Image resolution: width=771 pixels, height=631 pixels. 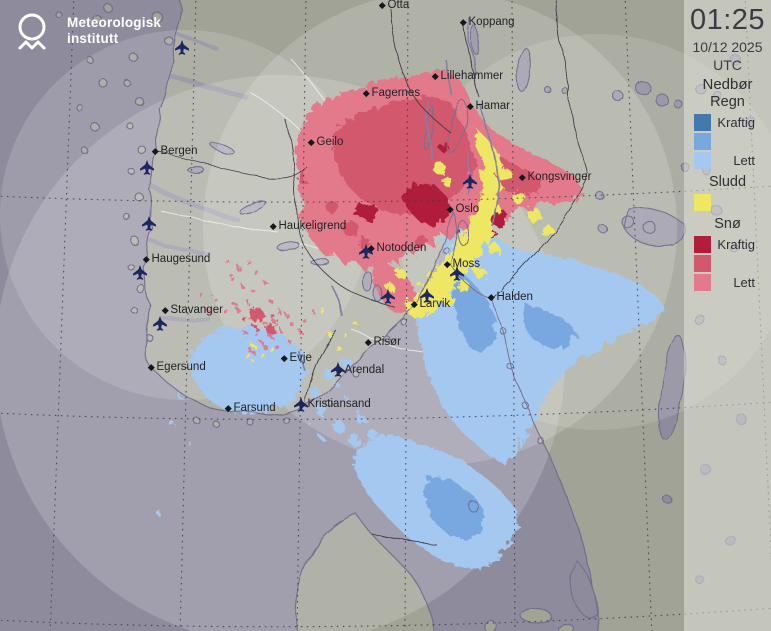 What do you see at coordinates (727, 224) in the screenshot?
I see `legend-group-label: Snø` at bounding box center [727, 224].